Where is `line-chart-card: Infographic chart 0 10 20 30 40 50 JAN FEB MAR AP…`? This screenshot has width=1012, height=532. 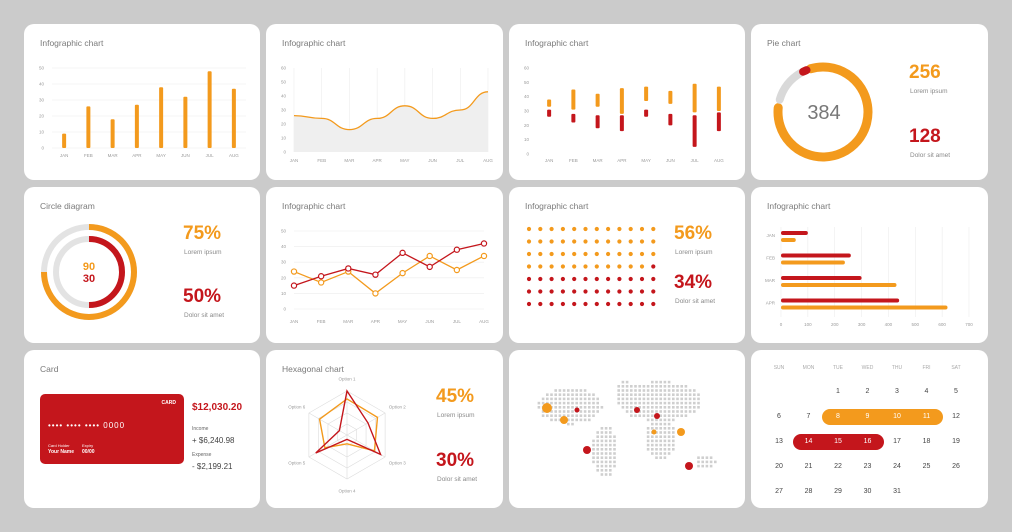 line-chart-card: Infographic chart 0 10 20 30 40 50 JAN FEB MAR AP… is located at coordinates (384, 265).